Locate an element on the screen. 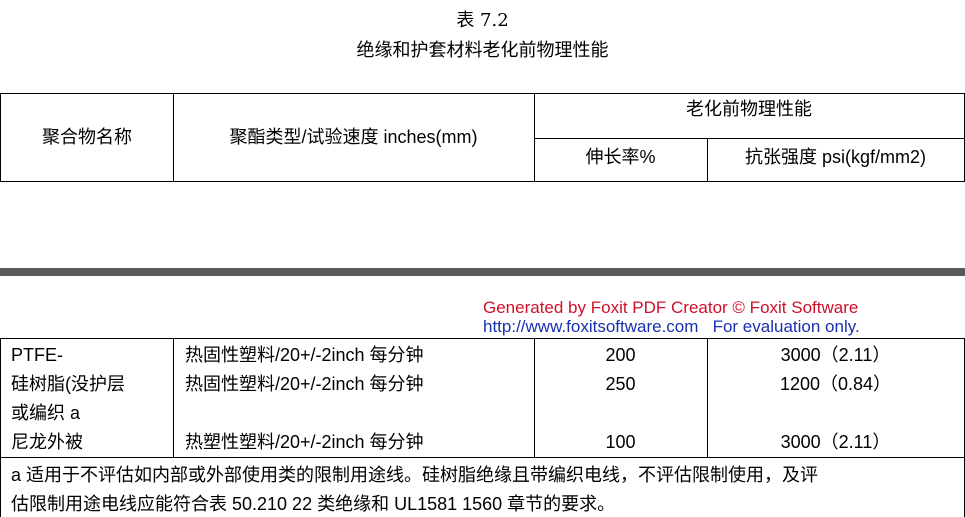  polymer-name: 尼龙外被 is located at coordinates (47, 442).